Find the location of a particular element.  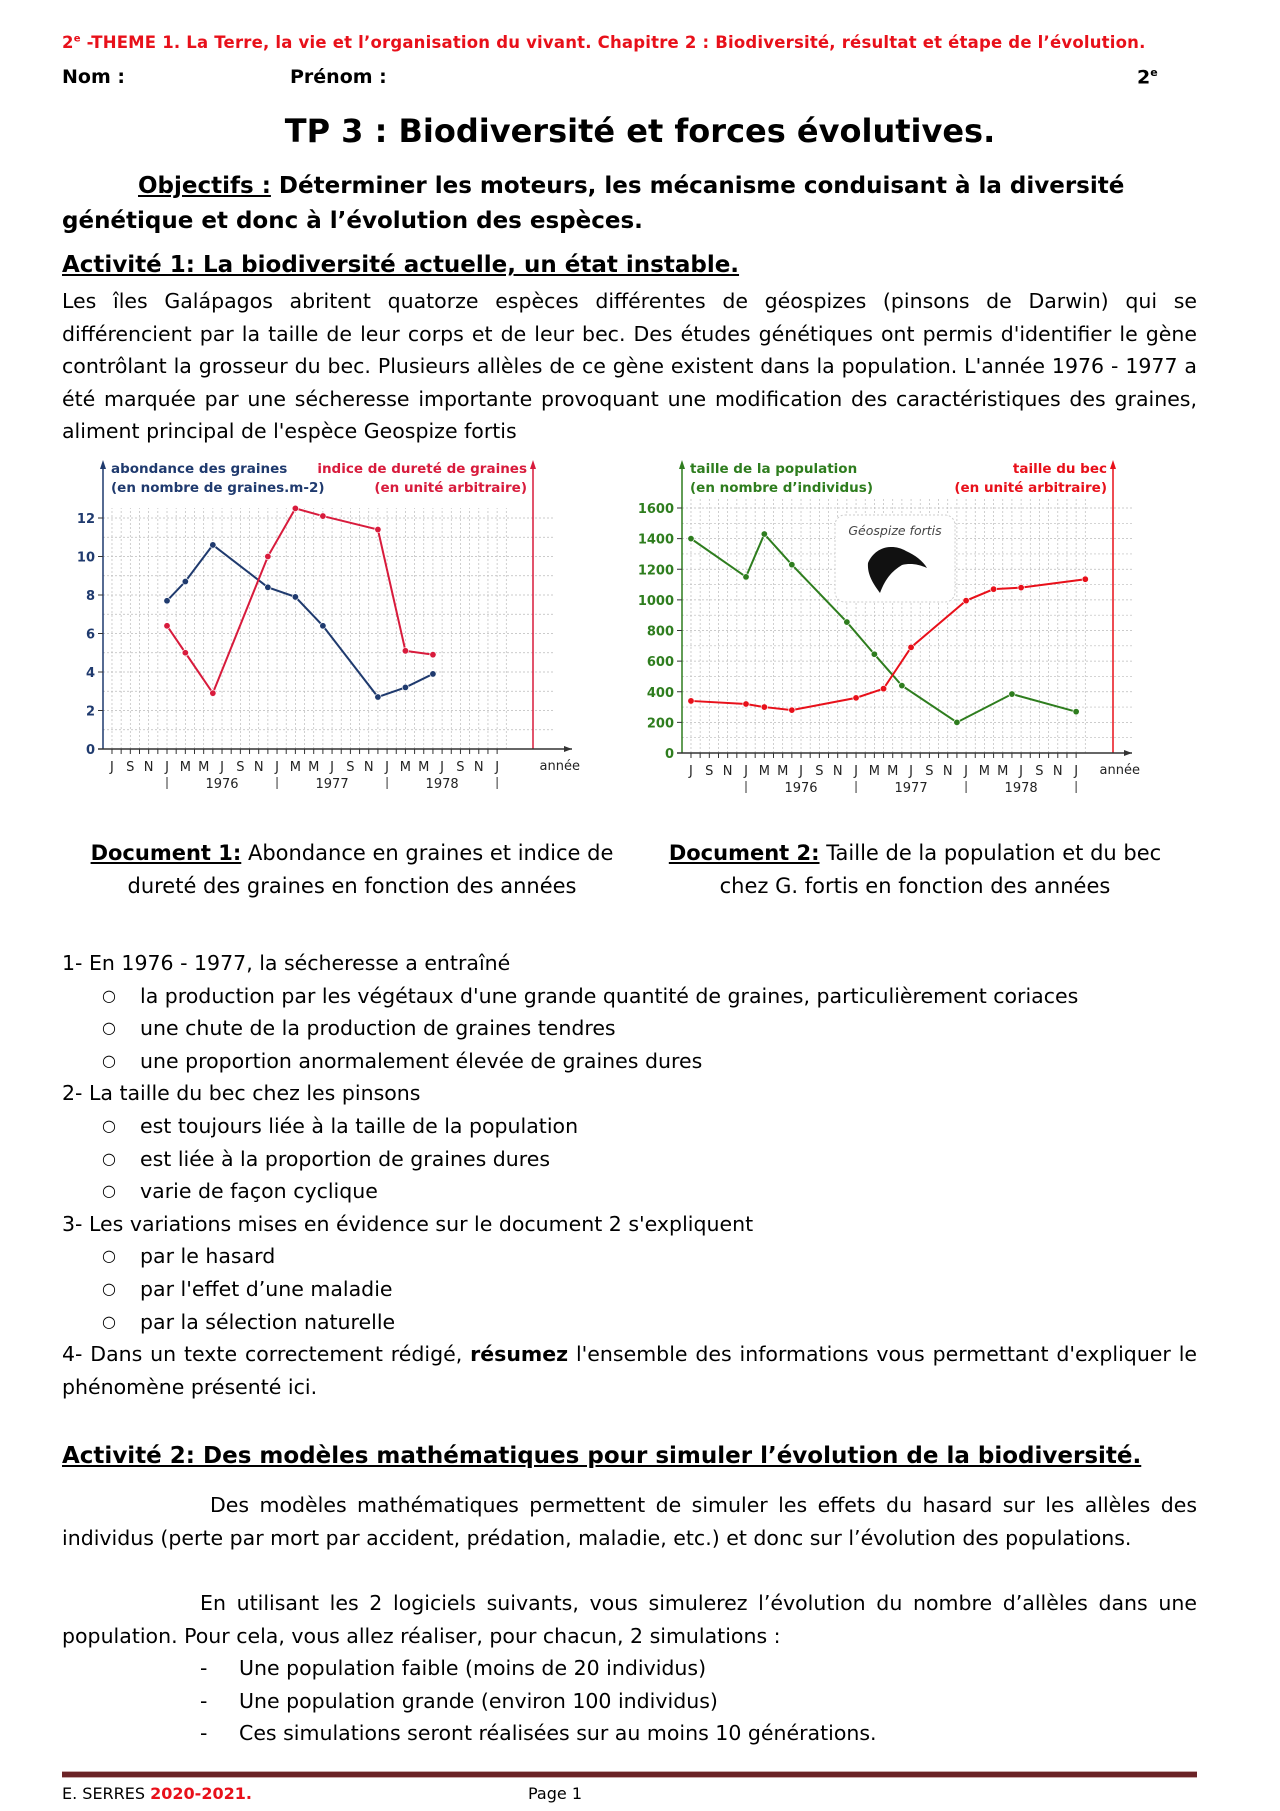

y-tick-label: 400 is located at coordinates (660, 693).